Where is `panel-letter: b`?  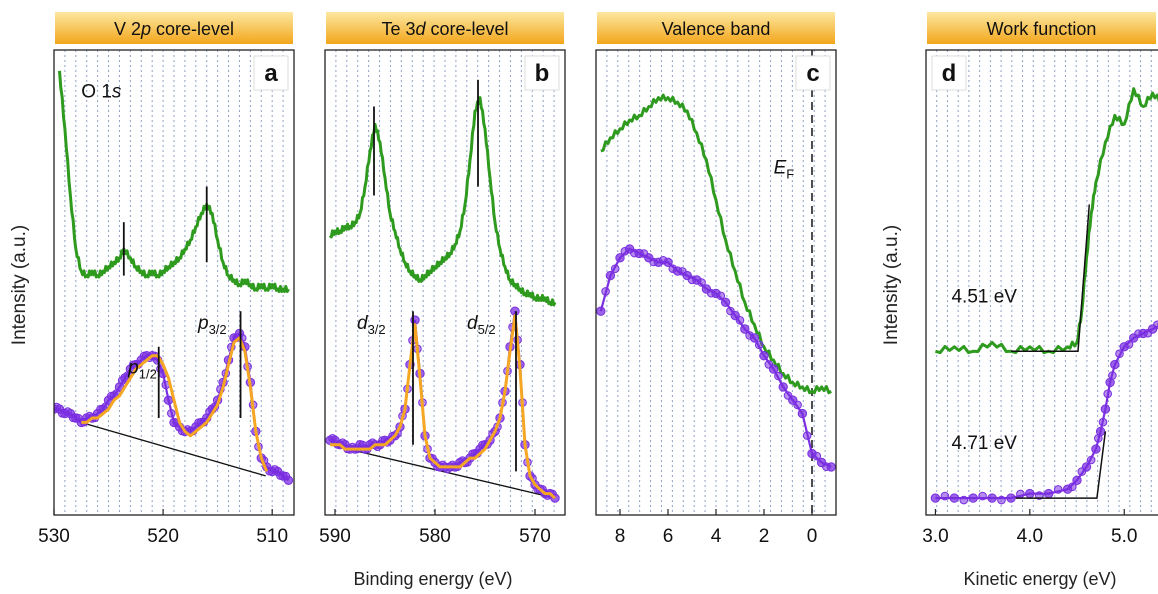
panel-letter: b is located at coordinates (542, 73).